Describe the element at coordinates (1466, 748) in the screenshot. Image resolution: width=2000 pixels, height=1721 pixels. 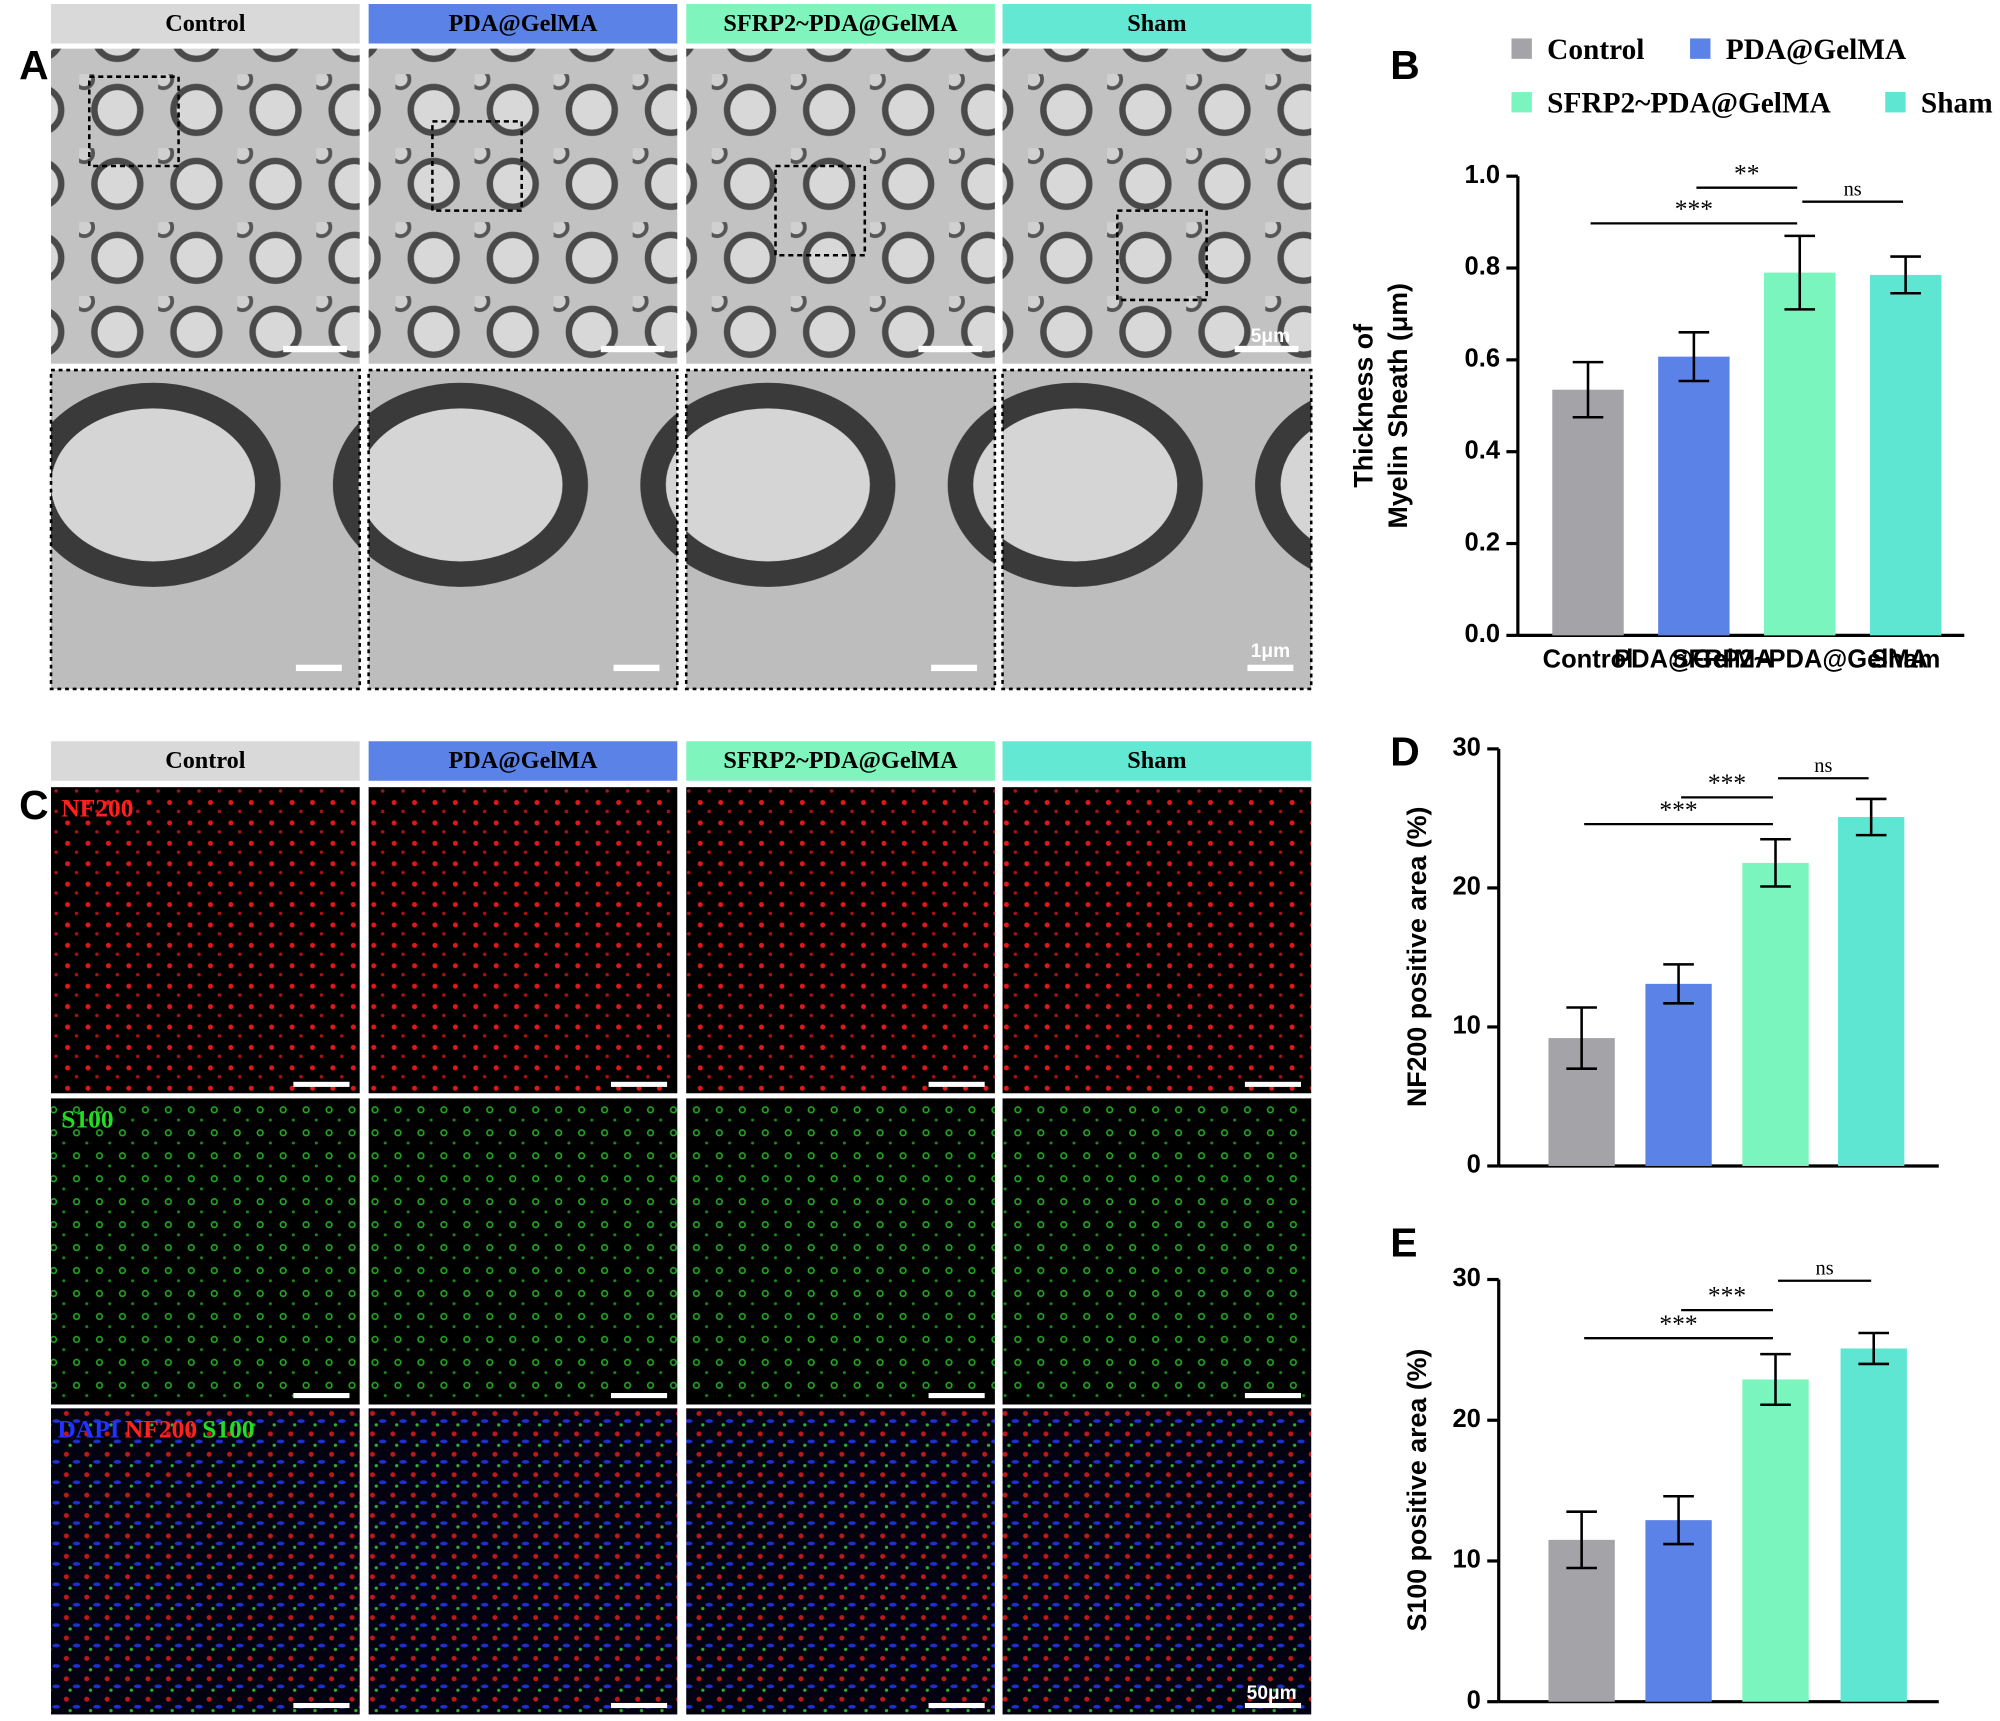
I see `y-tick-label: 30` at that location.